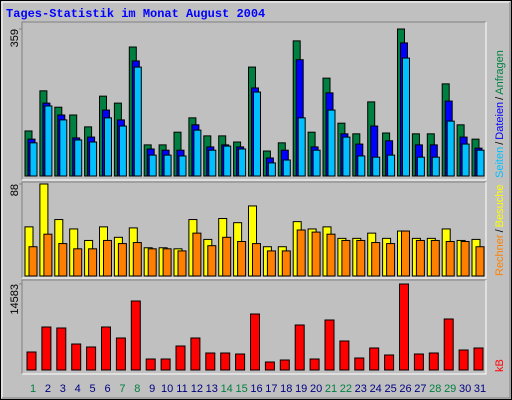 The height and width of the screenshot is (400, 512). Describe the element at coordinates (122, 389) in the screenshot. I see `x-tick-label: 7` at that location.